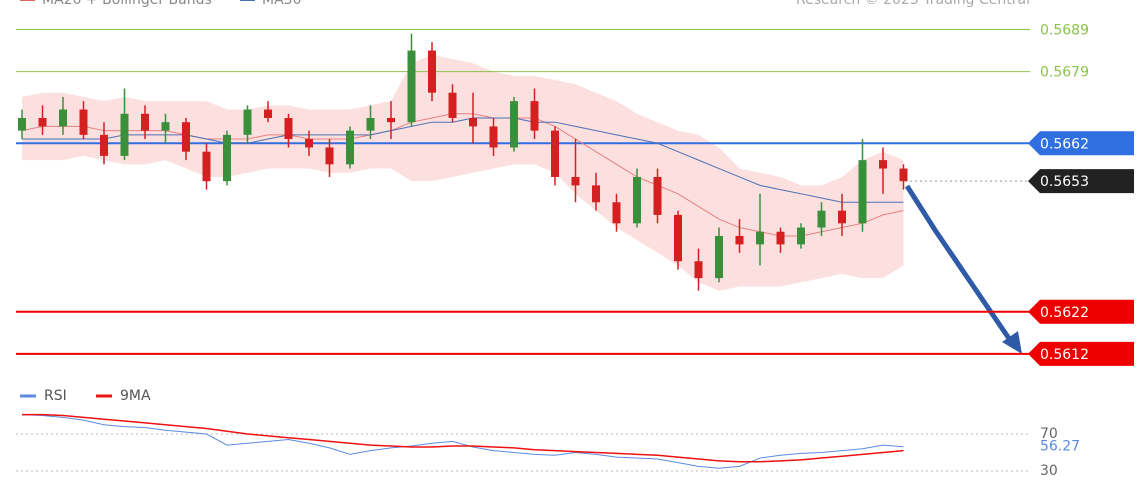  Describe the element at coordinates (1064, 30) in the screenshot. I see `level-label: 0.5689` at that location.